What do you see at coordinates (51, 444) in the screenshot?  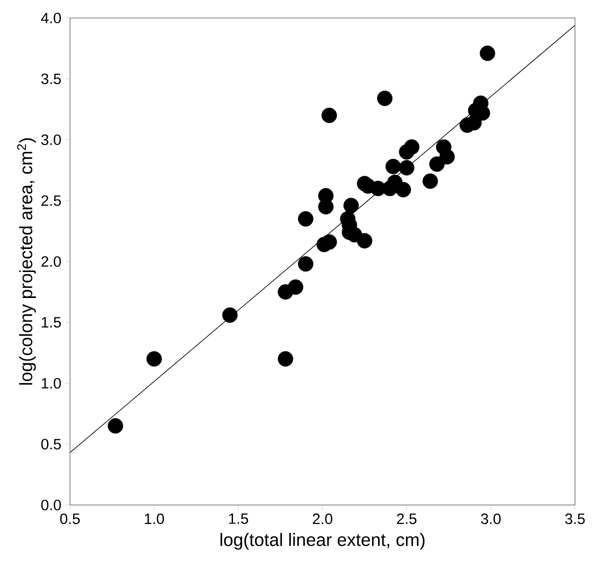 I see `y-tick-label: 0.5` at bounding box center [51, 444].